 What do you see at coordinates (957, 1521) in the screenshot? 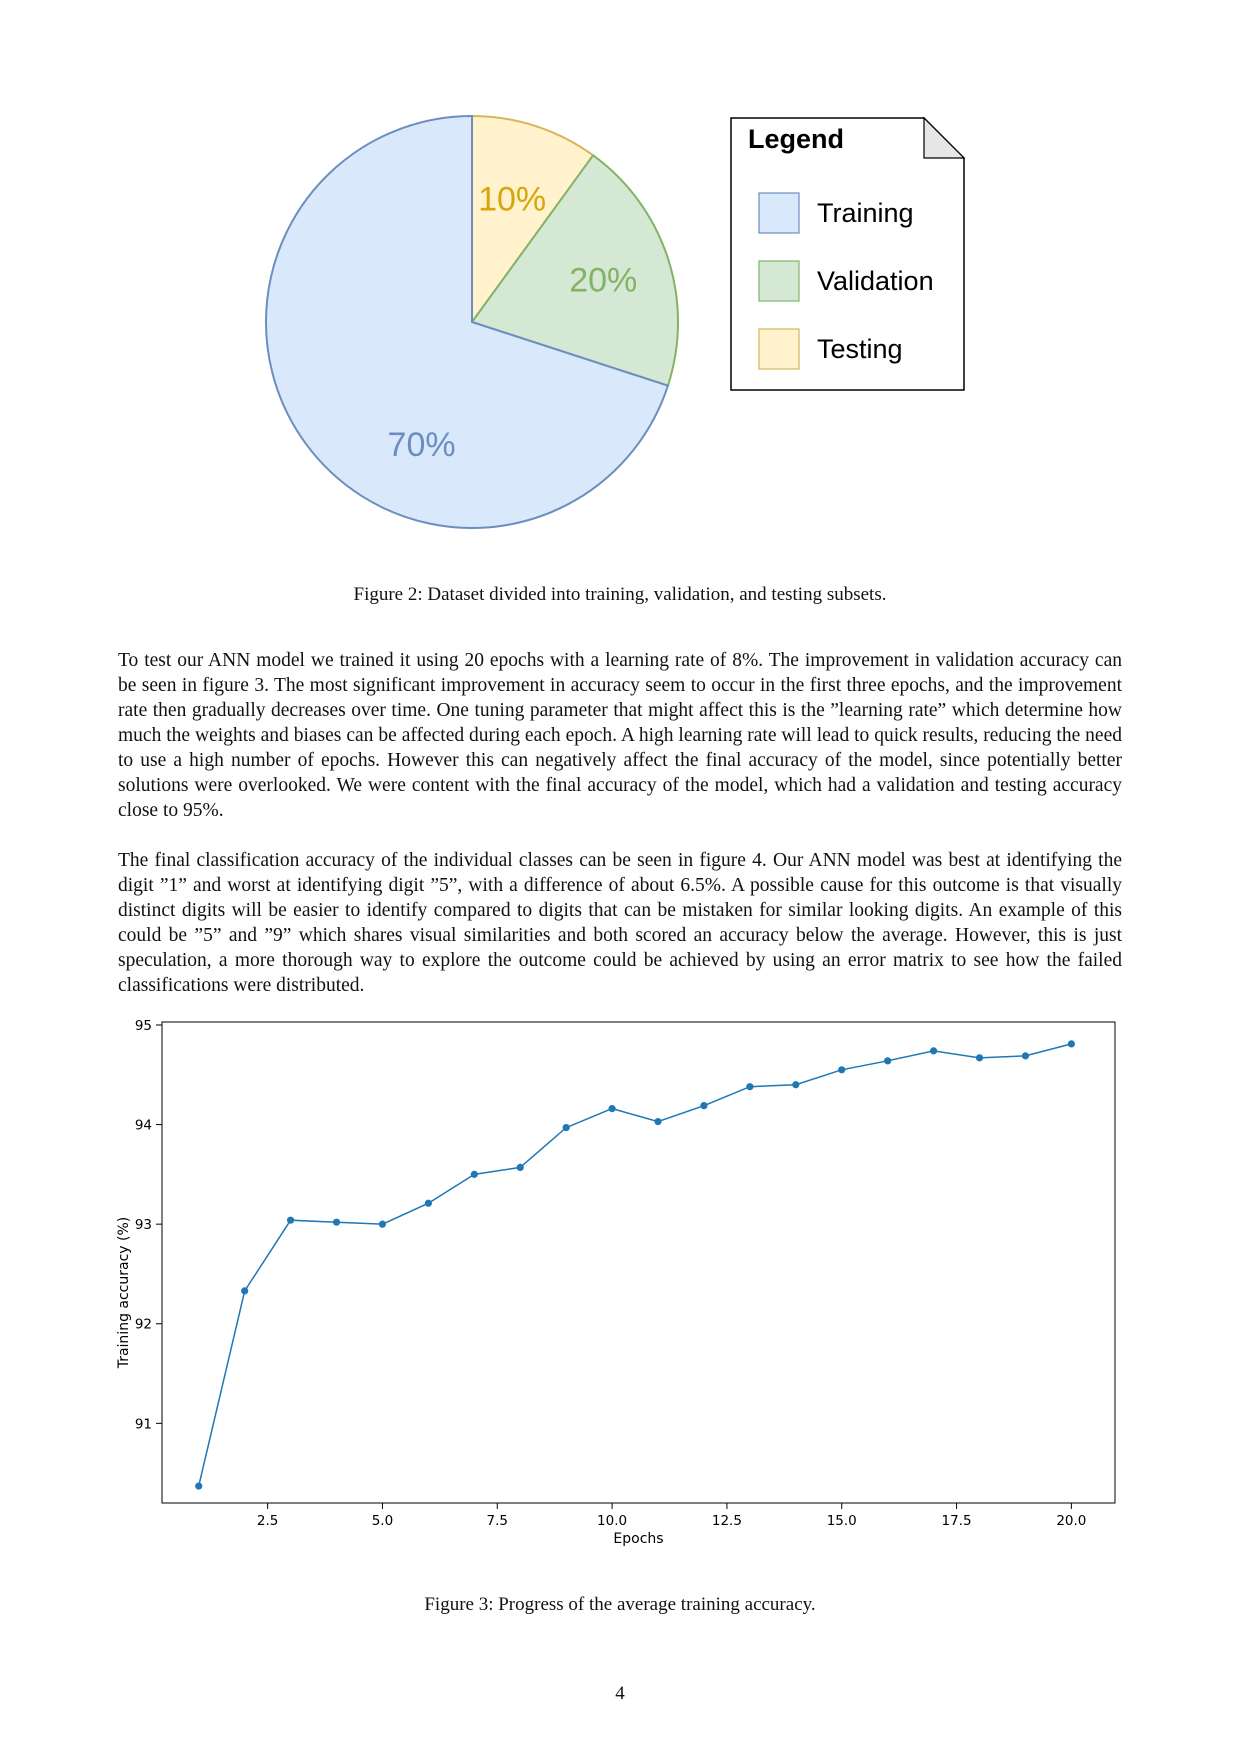
I see `x-tick-label: 17.5` at bounding box center [957, 1521].